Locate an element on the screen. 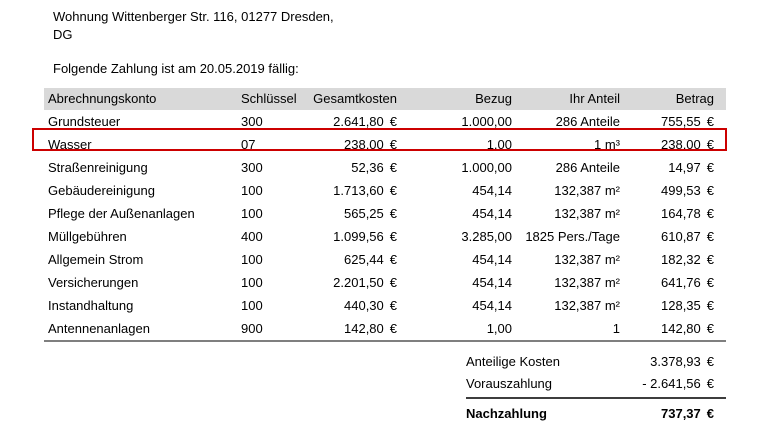 The width and height of the screenshot is (760, 427). summary-row-0: Anteilige Kosten 3.378,93 € is located at coordinates (596, 362).